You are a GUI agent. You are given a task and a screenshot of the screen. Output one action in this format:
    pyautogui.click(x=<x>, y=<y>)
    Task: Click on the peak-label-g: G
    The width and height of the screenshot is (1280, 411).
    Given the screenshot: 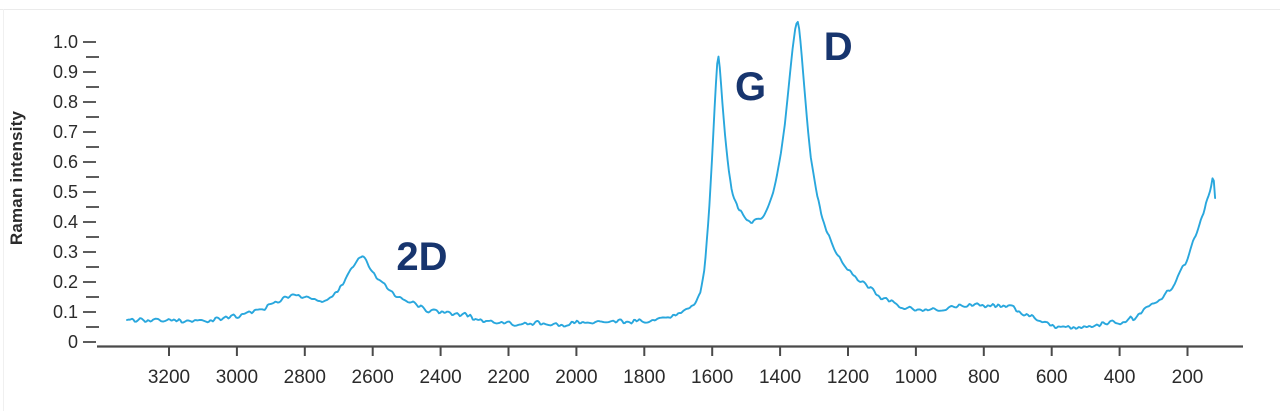 What is the action you would take?
    pyautogui.click(x=750, y=87)
    